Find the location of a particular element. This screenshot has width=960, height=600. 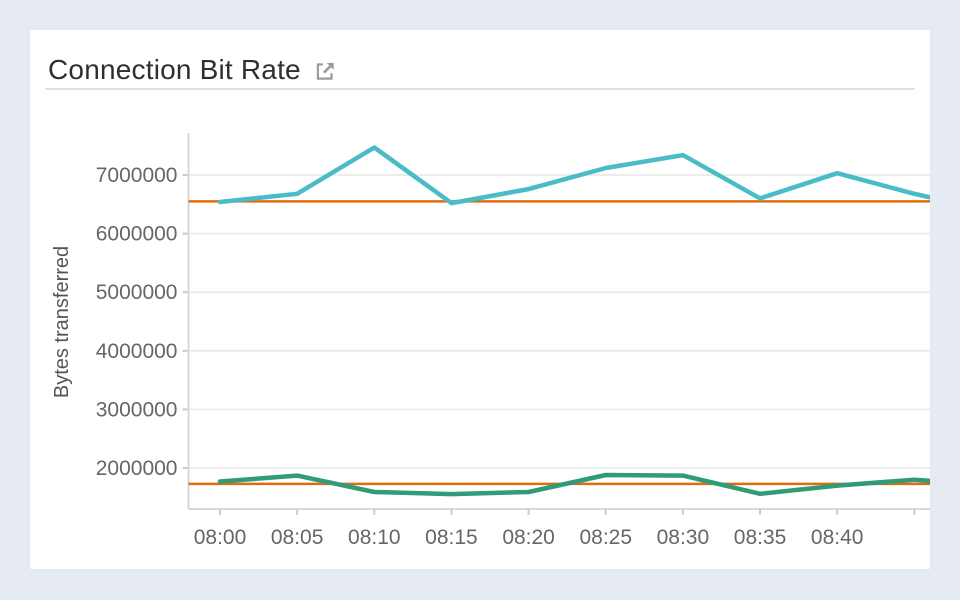

x-tick-label: 08:40 is located at coordinates (837, 537).